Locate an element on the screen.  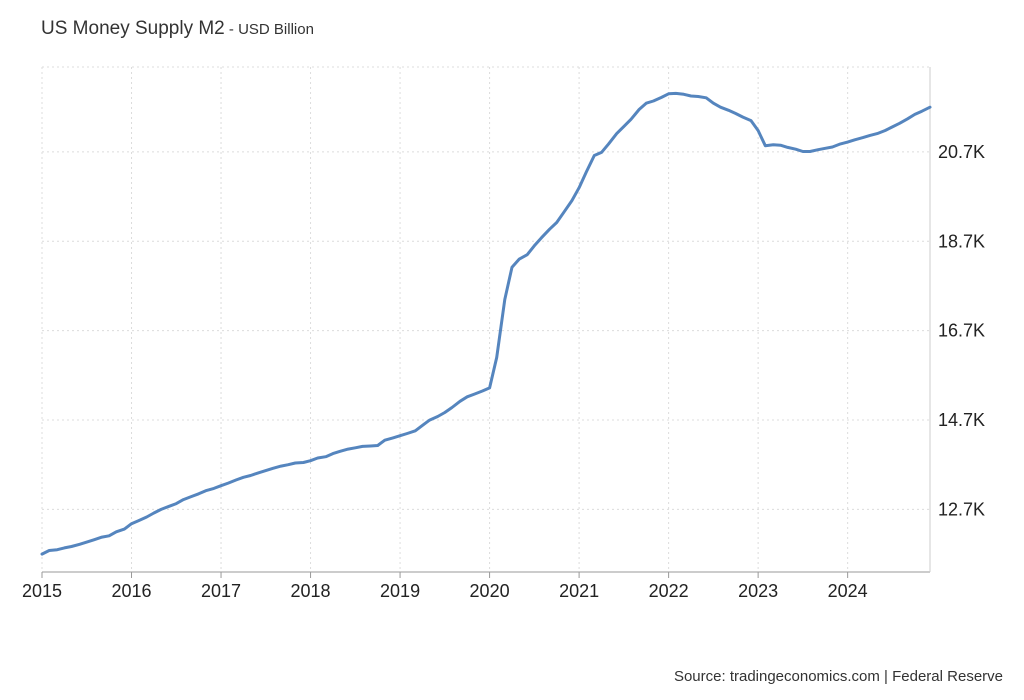
x-tick-label: 2020 is located at coordinates (490, 591).